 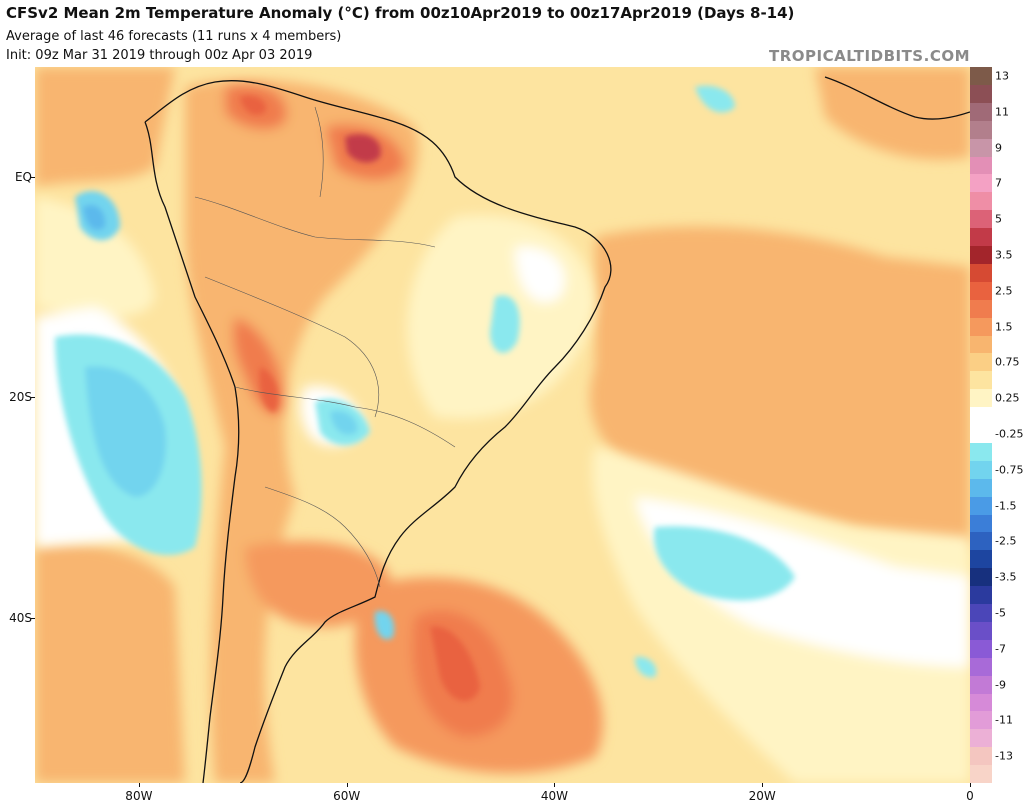 What do you see at coordinates (1004, 720) in the screenshot?
I see `colorbar-label: -11` at bounding box center [1004, 720].